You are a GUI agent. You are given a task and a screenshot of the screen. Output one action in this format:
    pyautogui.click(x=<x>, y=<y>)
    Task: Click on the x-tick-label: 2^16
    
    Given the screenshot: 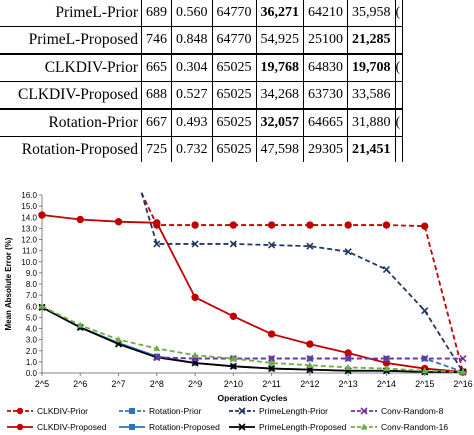 What is the action you would take?
    pyautogui.click(x=462, y=384)
    